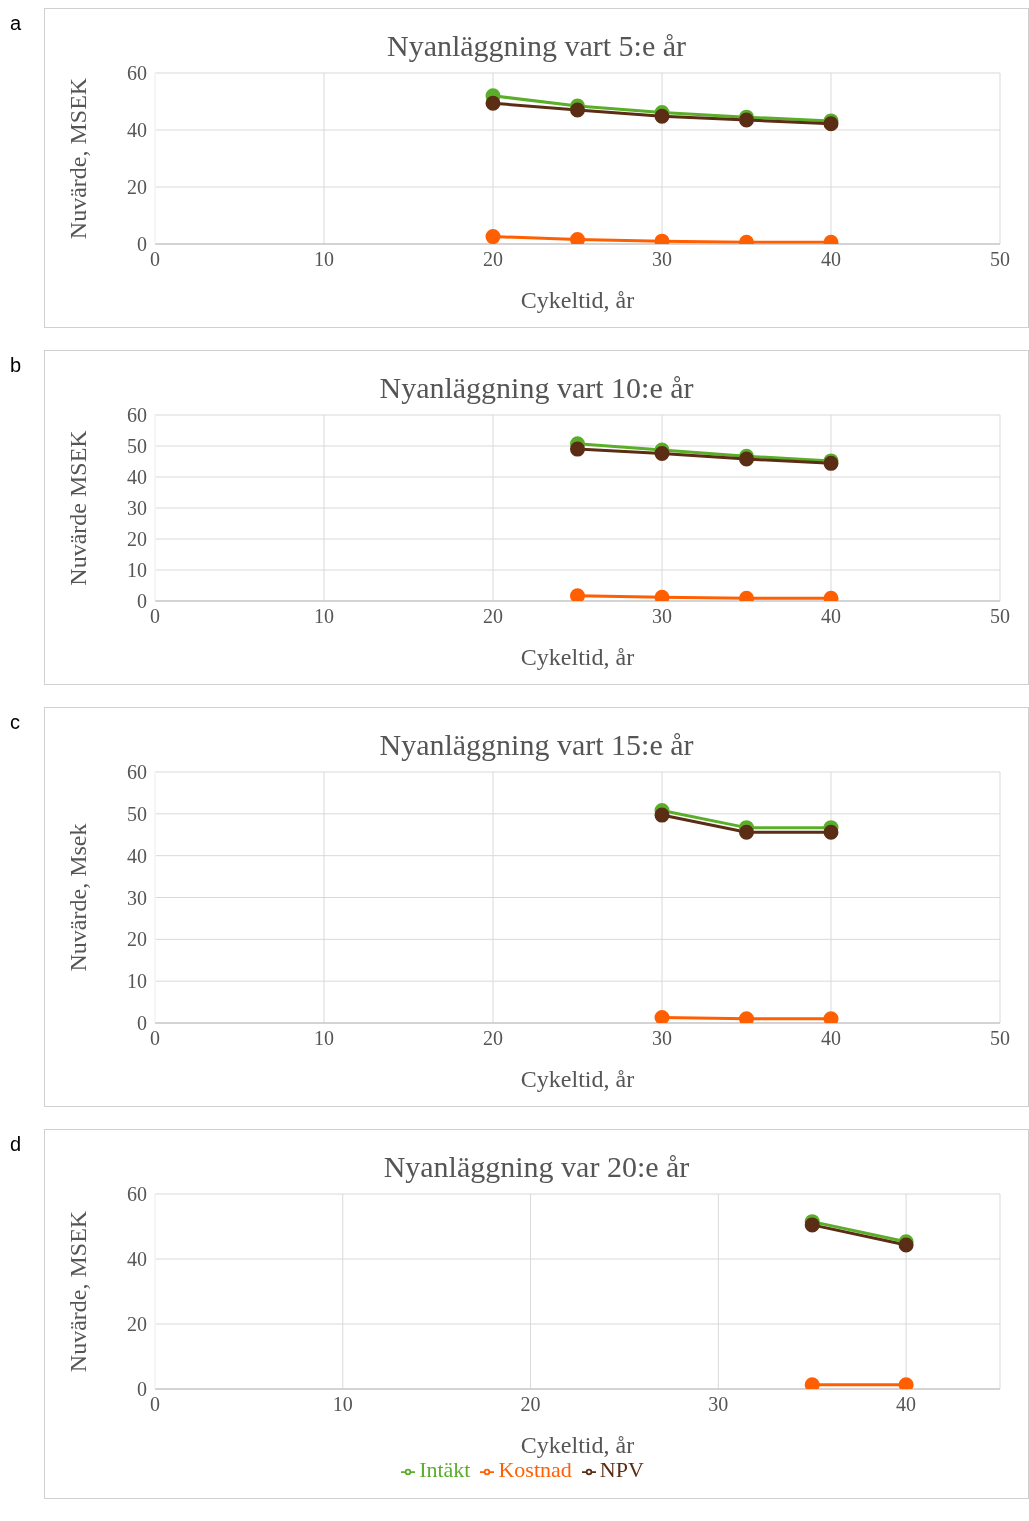 The image size is (1029, 1521). What do you see at coordinates (15, 722) in the screenshot?
I see `text: c` at bounding box center [15, 722].